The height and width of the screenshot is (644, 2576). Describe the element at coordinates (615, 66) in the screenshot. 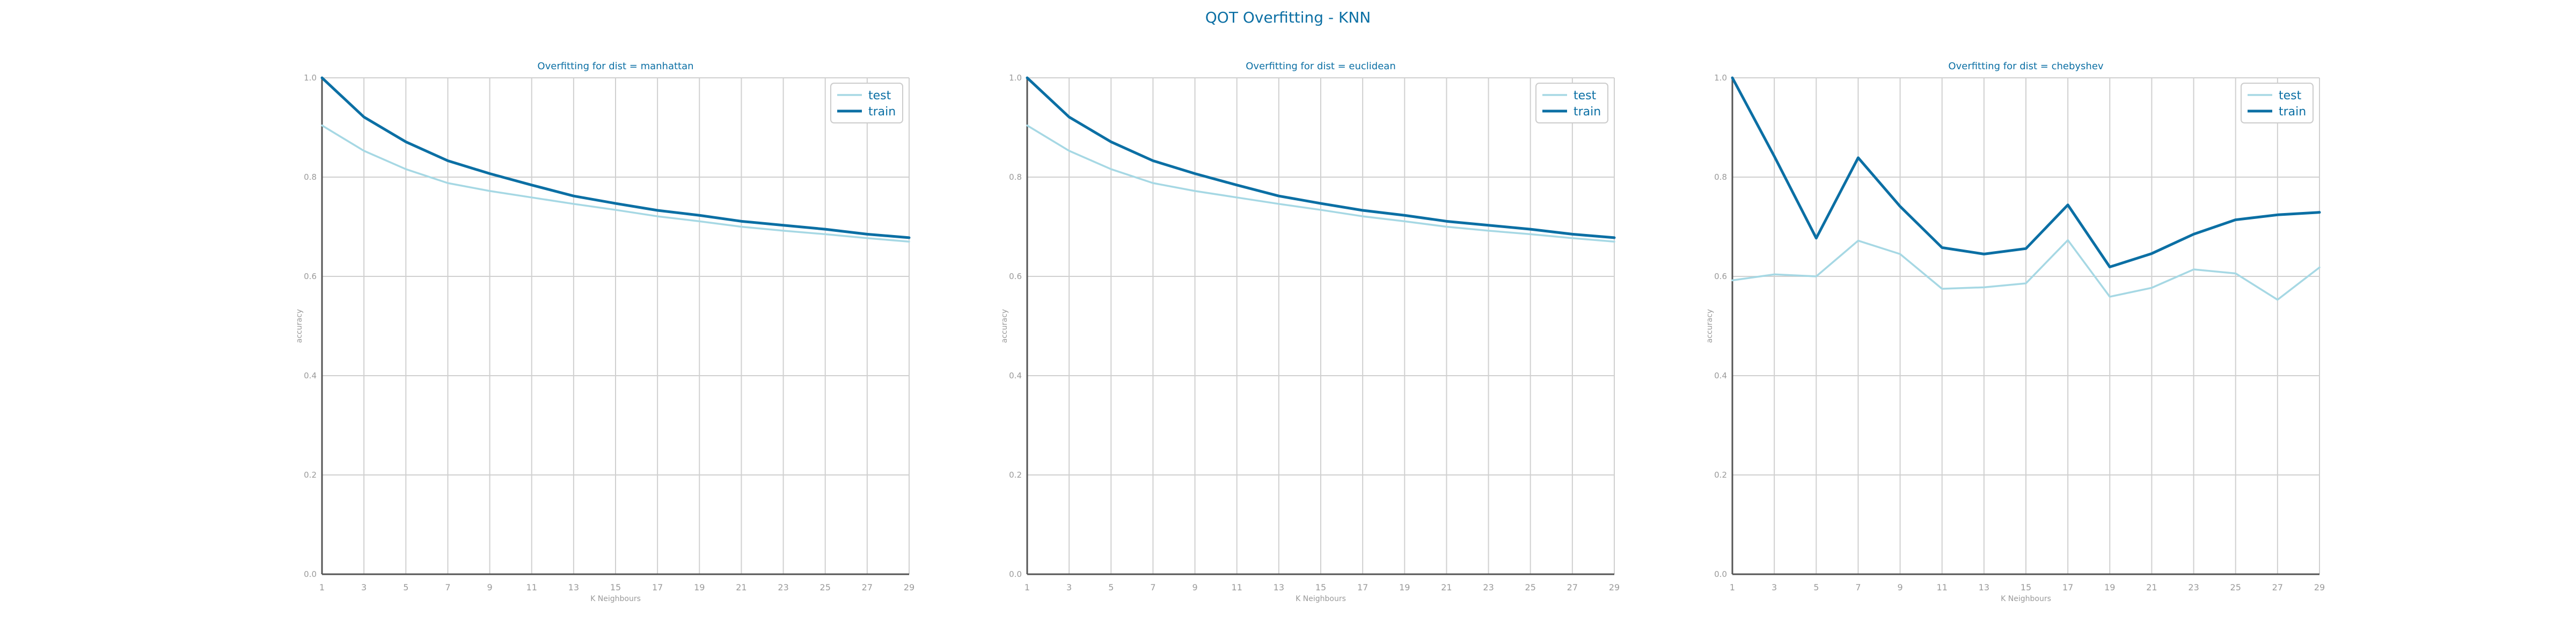

I see `chart-title: Overfitting for dist = manhattan` at that location.